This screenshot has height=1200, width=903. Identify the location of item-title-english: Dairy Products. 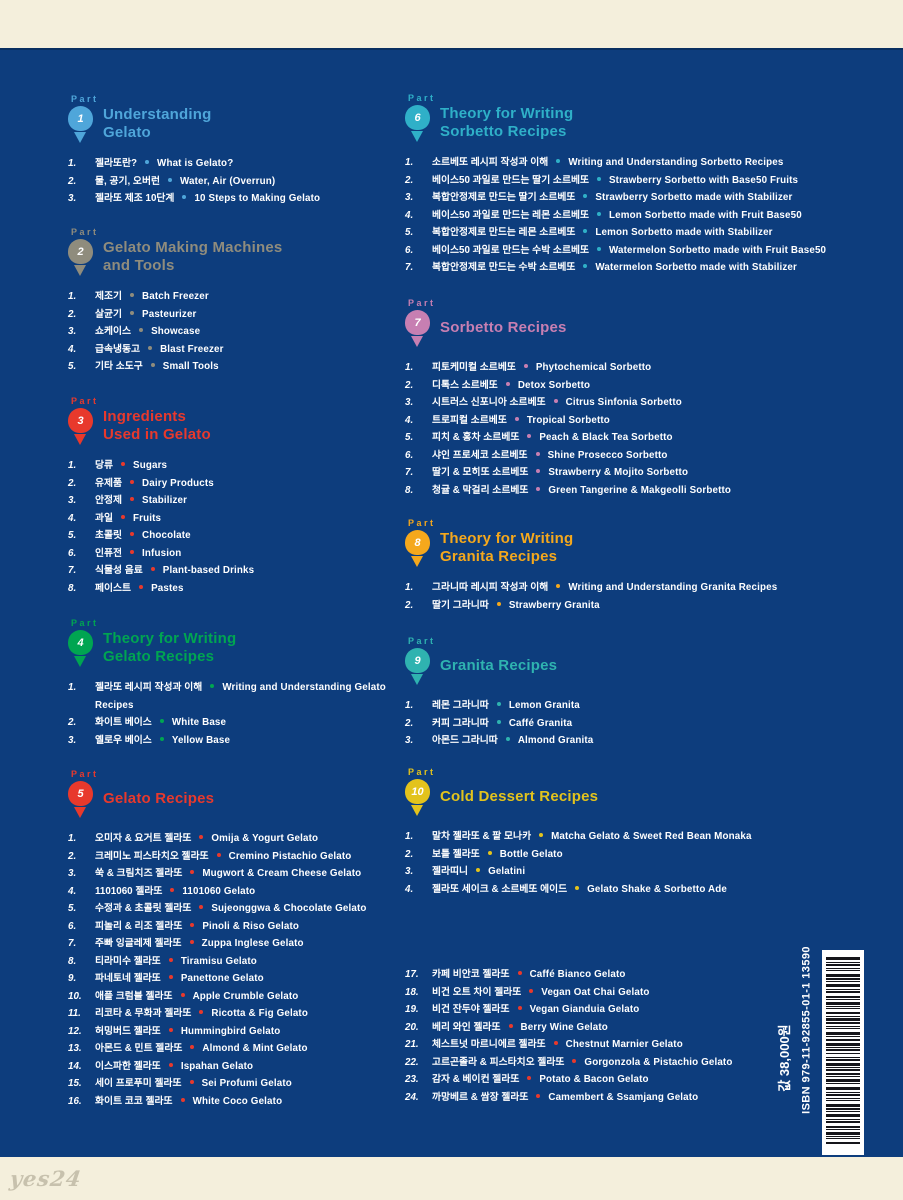
(178, 483).